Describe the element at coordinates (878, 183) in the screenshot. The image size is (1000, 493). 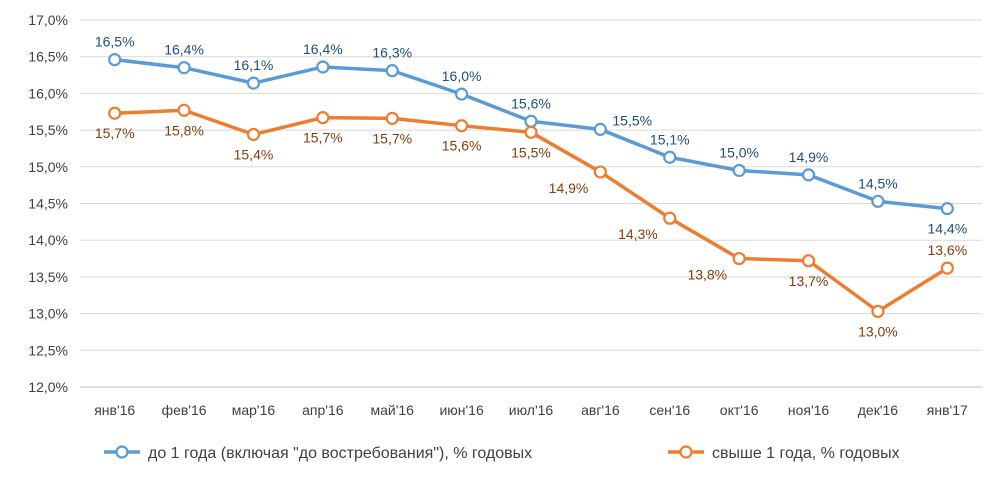
I see `data-label: 14,5%` at that location.